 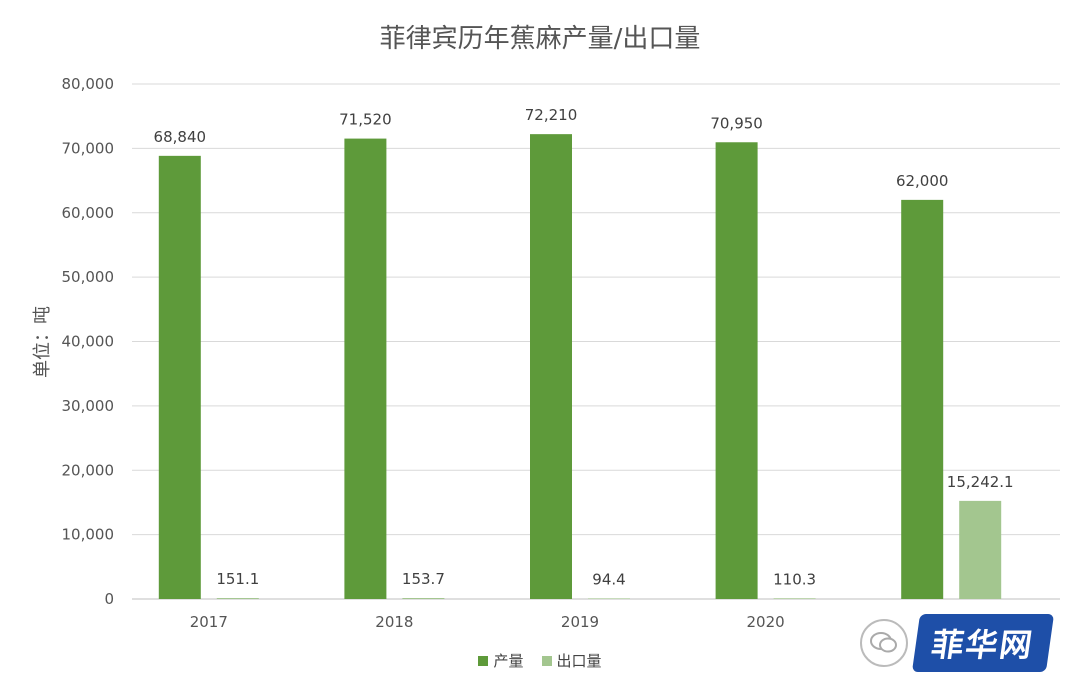 What do you see at coordinates (209, 622) in the screenshot?
I see `x-tick-label: 2017` at bounding box center [209, 622].